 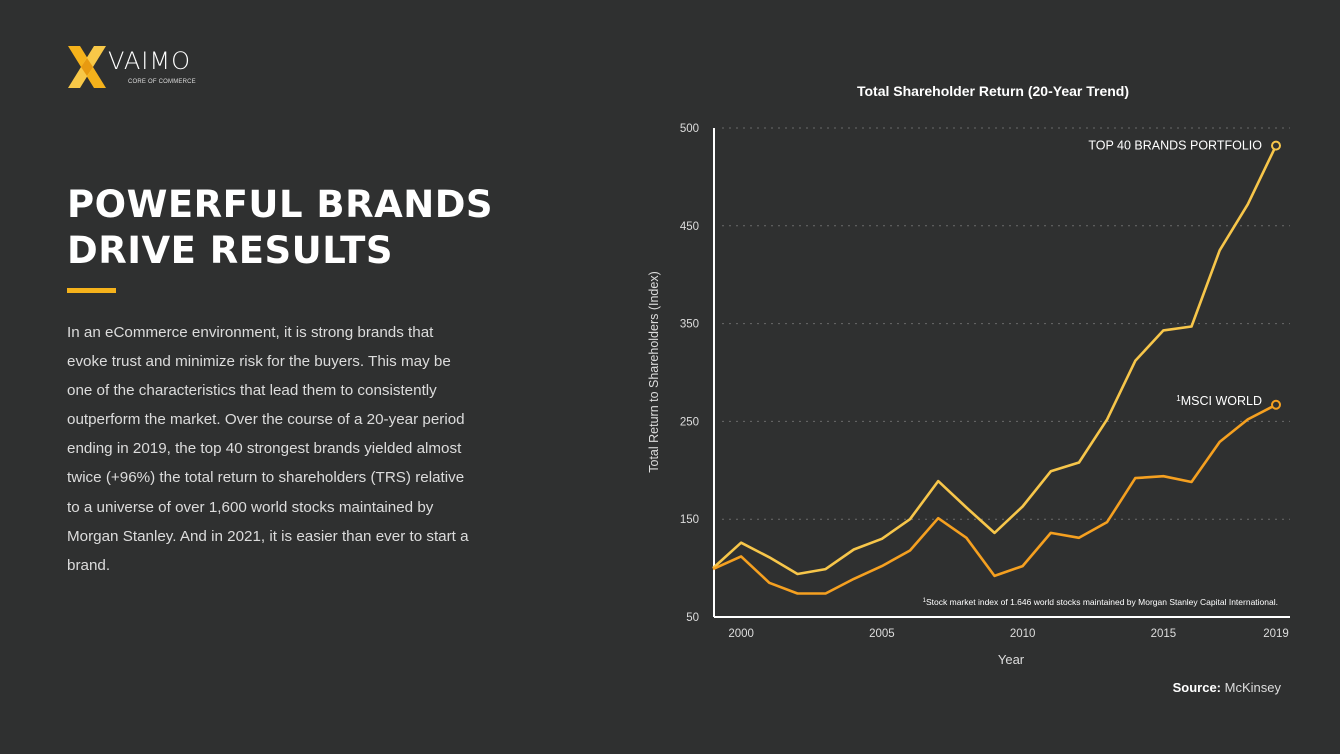 I want to click on source-value: McKinsey, so click(x=1252, y=687).